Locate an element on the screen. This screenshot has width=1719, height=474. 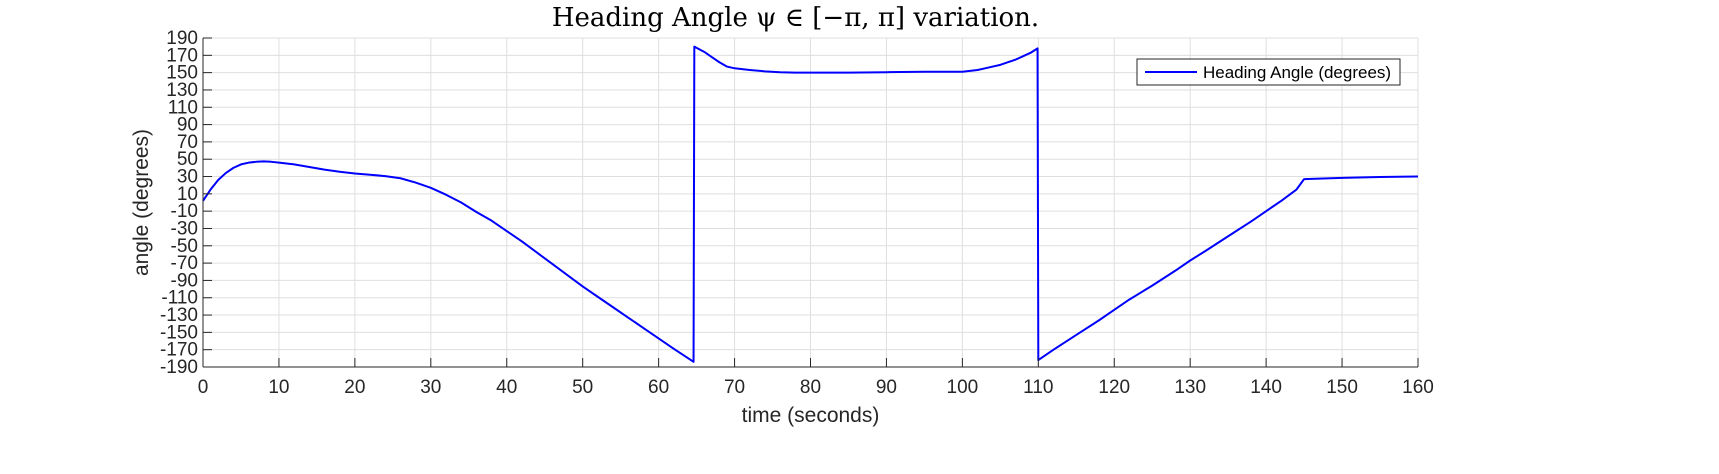
y-tick-label: -170 is located at coordinates (179, 350).